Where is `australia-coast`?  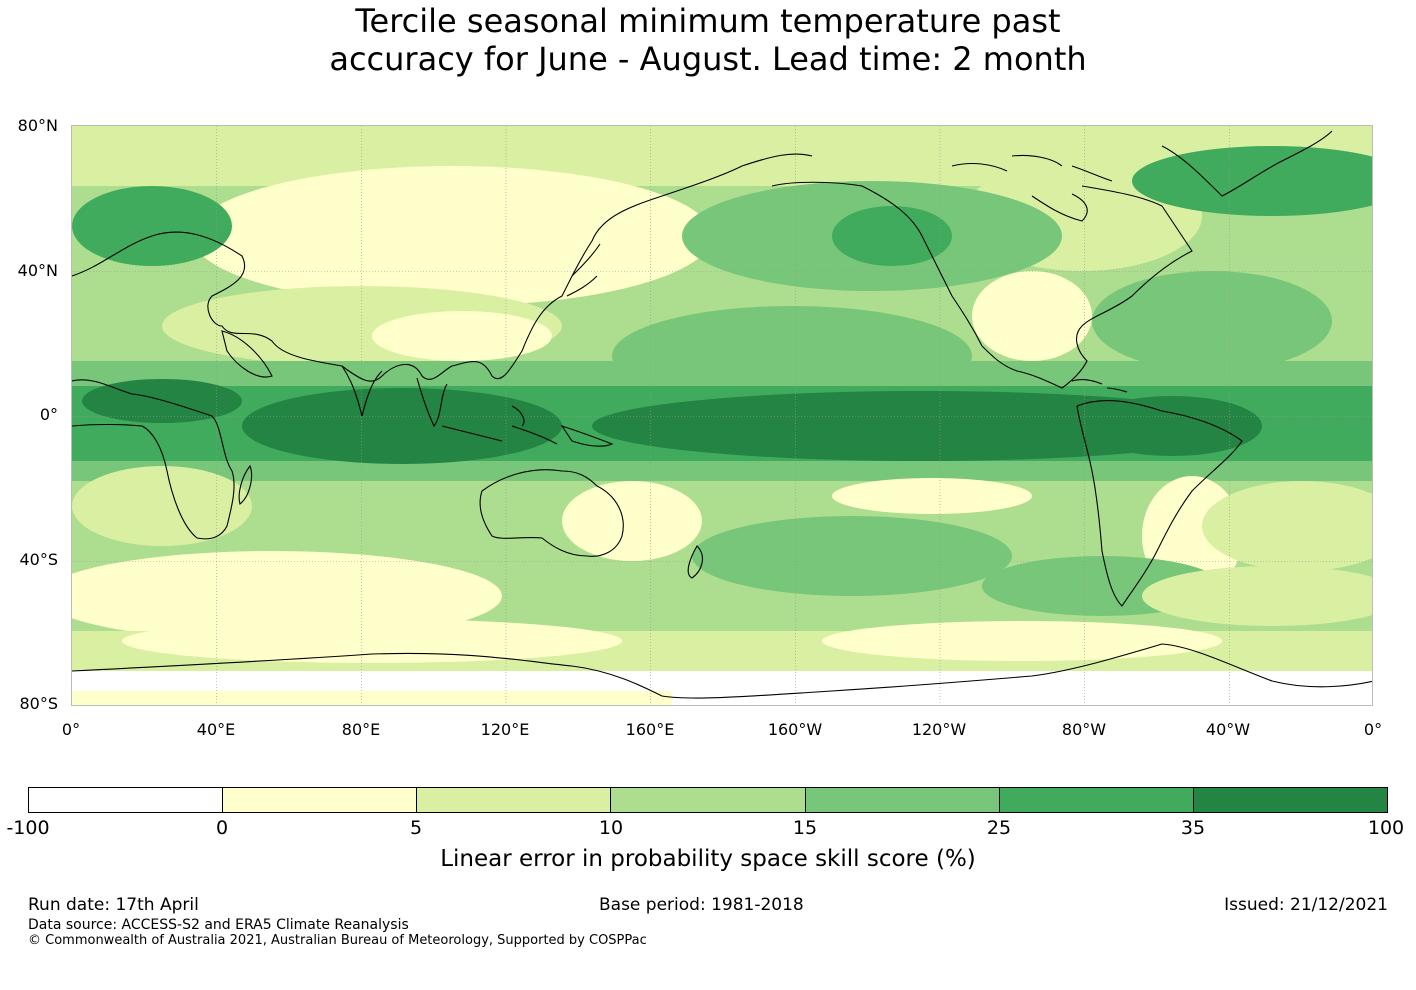
australia-coast is located at coordinates (551, 513).